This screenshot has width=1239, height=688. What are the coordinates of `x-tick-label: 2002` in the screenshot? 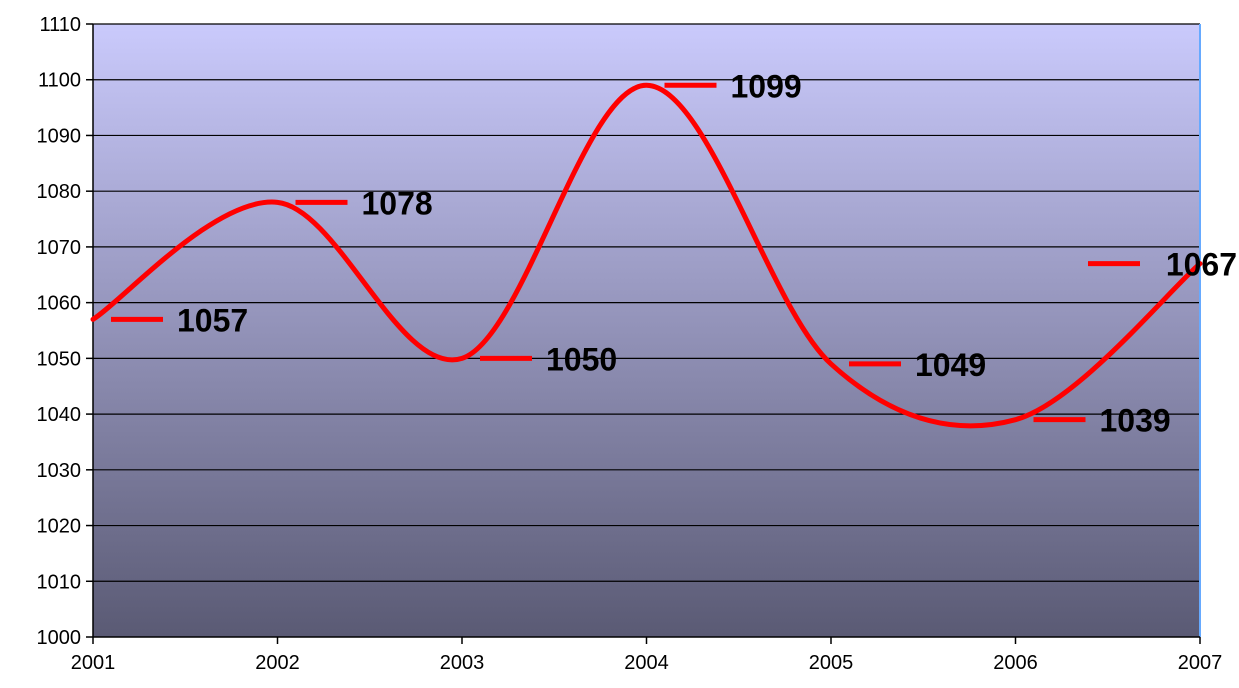 It's located at (277, 663).